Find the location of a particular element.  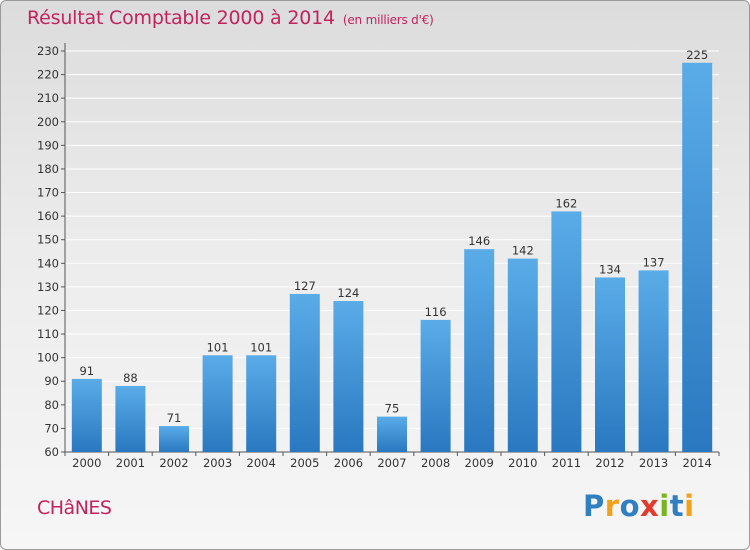

logo-letter: r is located at coordinates (612, 506).